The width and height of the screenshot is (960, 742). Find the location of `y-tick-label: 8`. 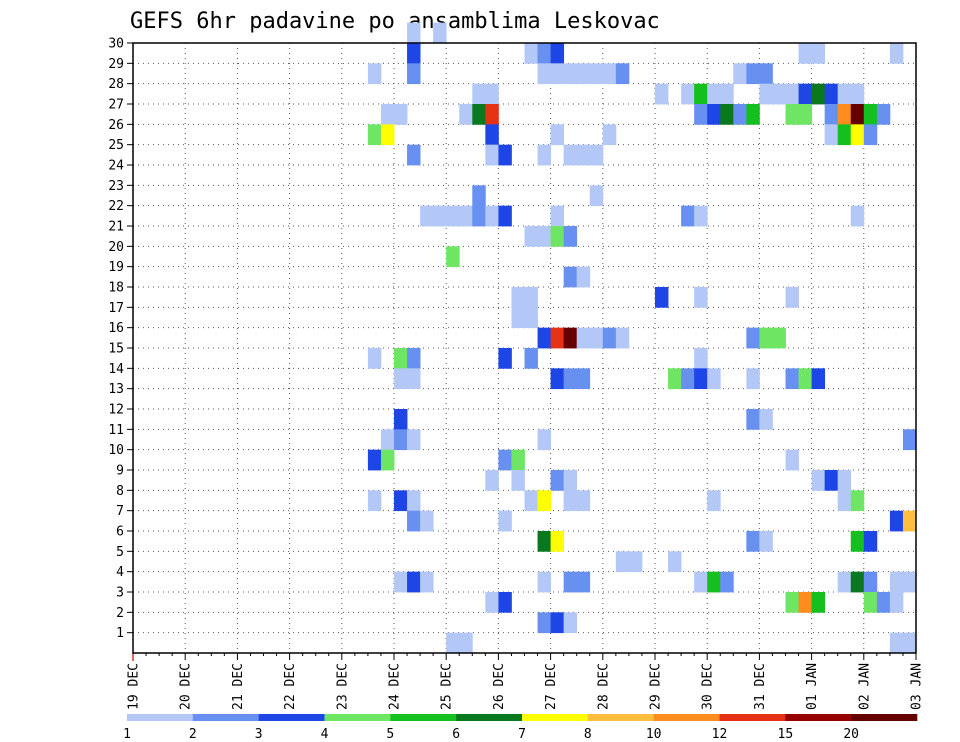

y-tick-label: 8 is located at coordinates (120, 491).